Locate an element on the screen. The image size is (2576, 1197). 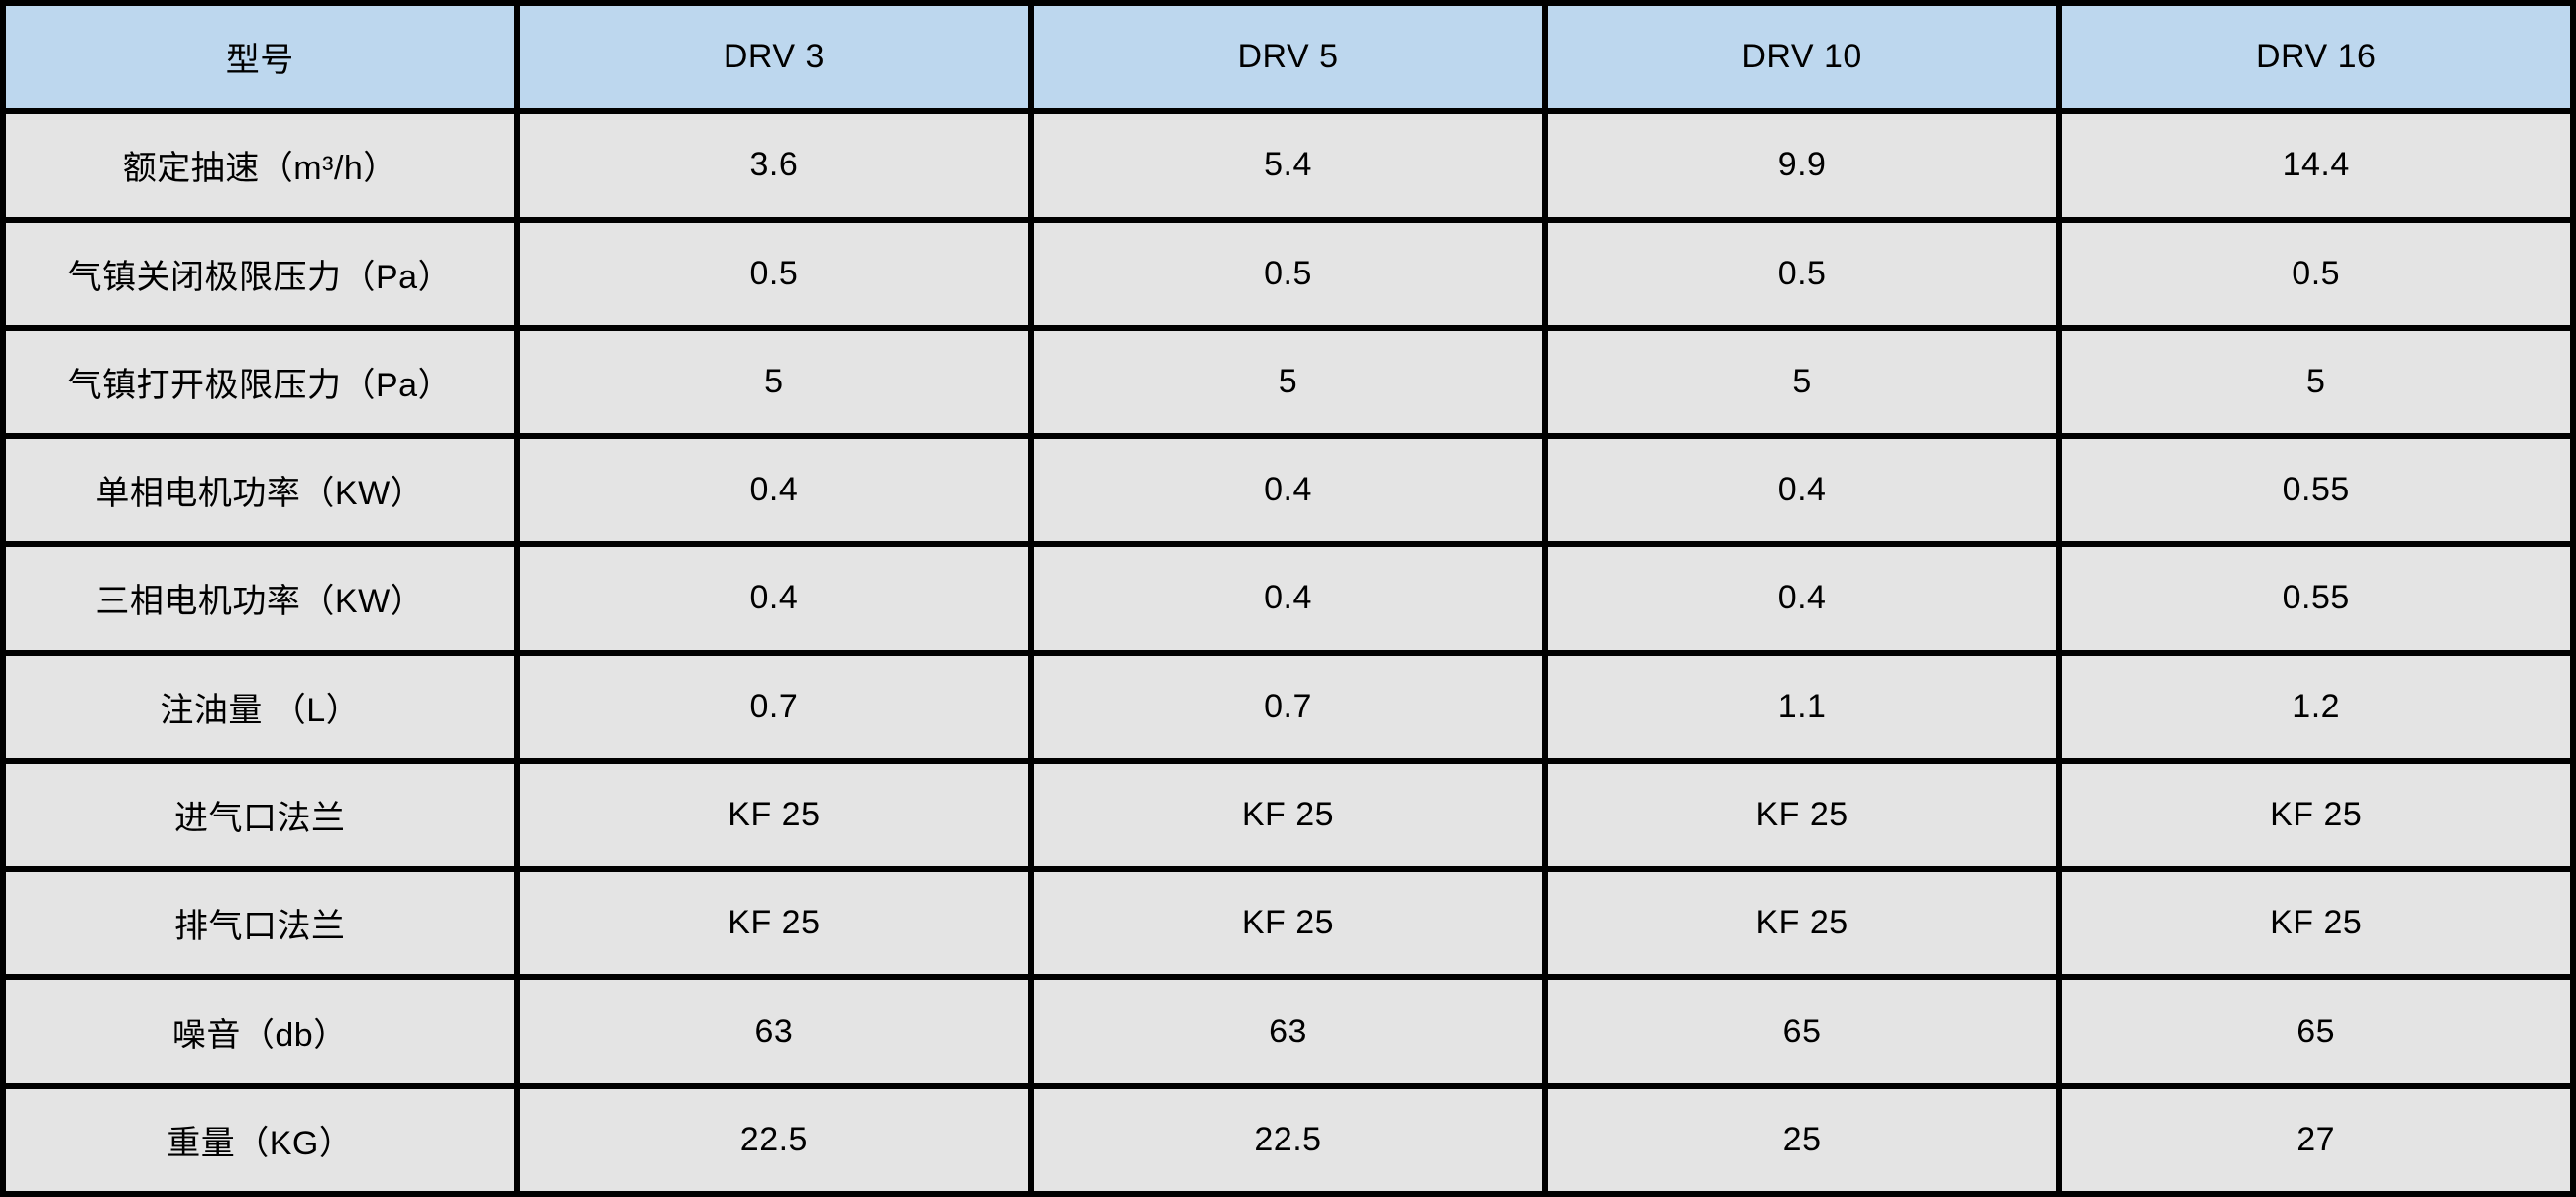
table-header-row: 型号 DRV 3 DRV 5 DRV 10 DRV 16 is located at coordinates (1288, 57).